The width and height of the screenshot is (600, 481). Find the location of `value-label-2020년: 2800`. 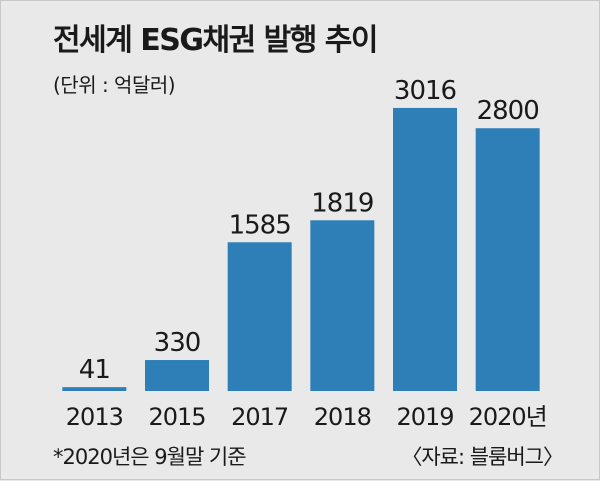

value-label-2020년: 2800 is located at coordinates (508, 111).